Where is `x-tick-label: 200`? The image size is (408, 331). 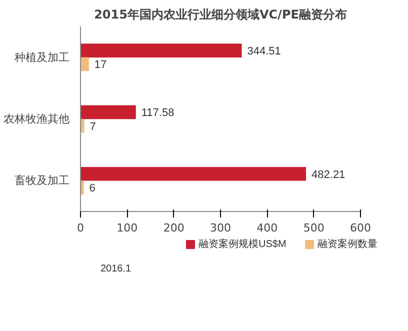 x-tick-label: 200 is located at coordinates (173, 228).